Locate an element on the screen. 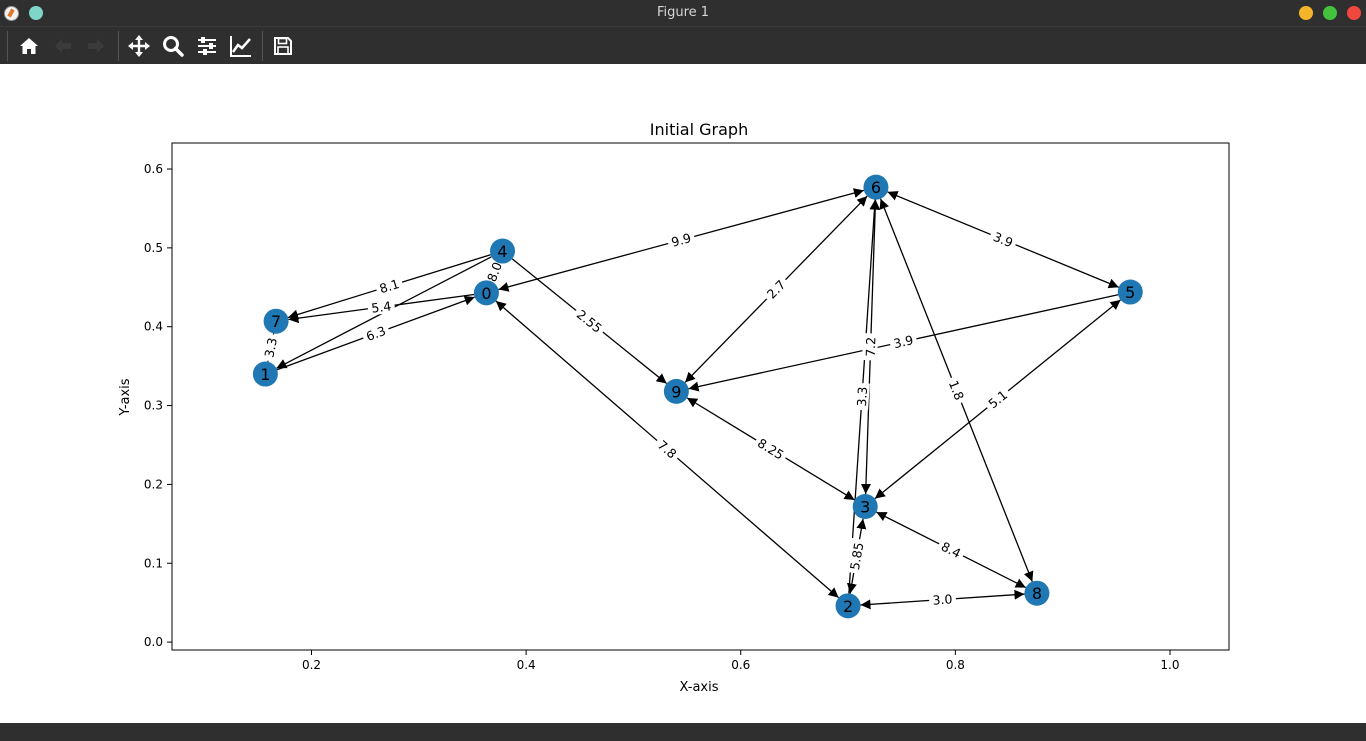  edge-label: 8.1 is located at coordinates (389, 286).